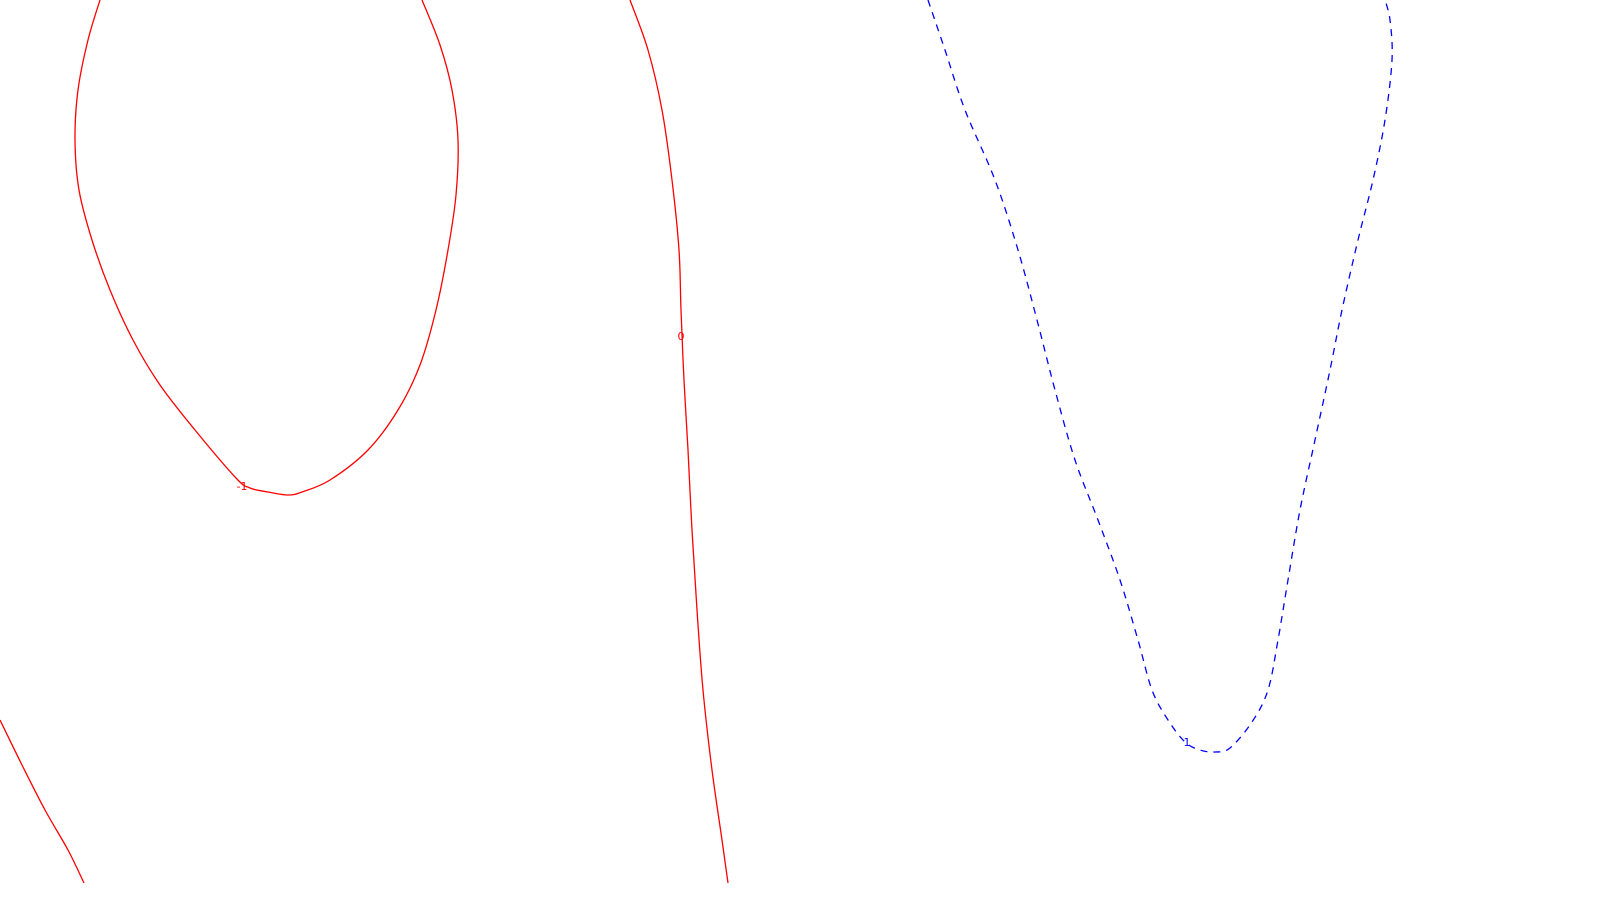 This screenshot has height=900, width=1600. What do you see at coordinates (681, 336) in the screenshot?
I see `contour-label-1: 0` at bounding box center [681, 336].